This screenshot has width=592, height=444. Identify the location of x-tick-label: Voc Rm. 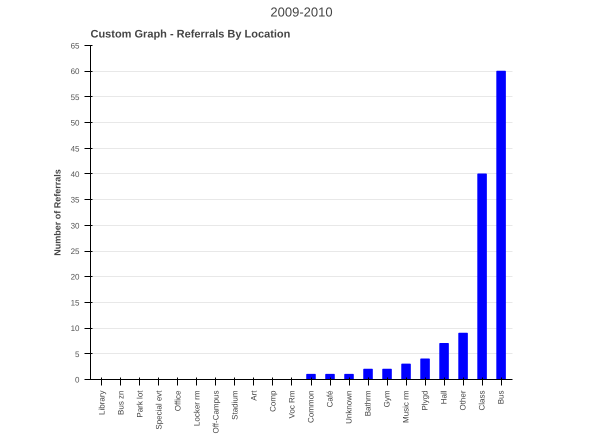
(291, 404).